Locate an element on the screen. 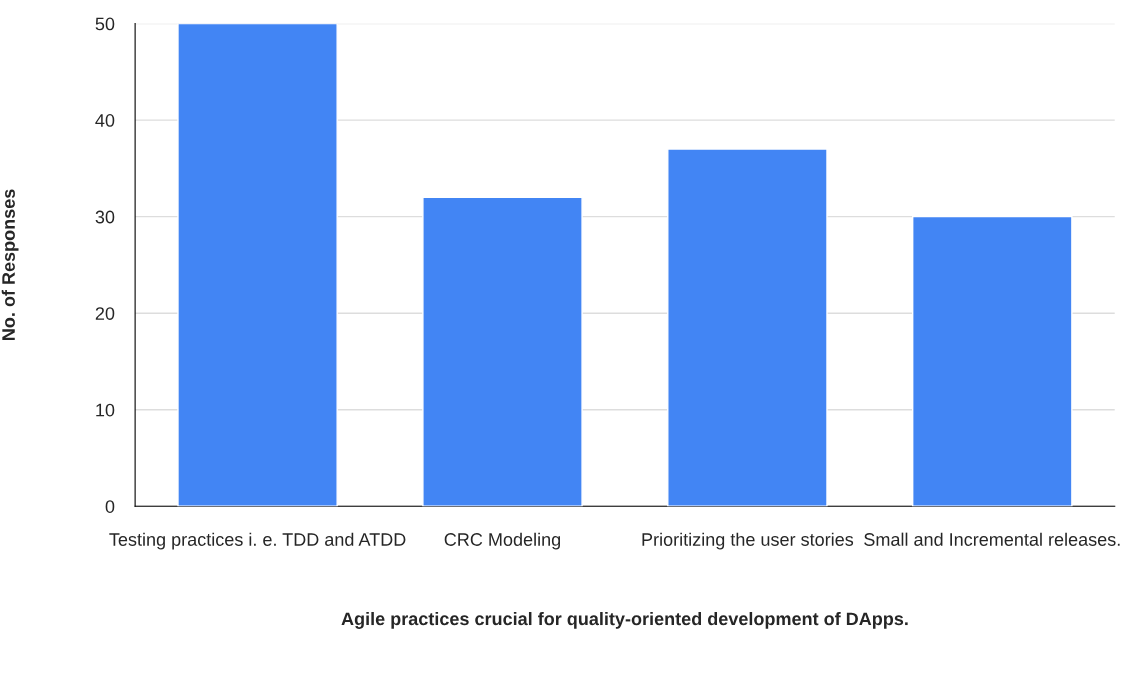 The width and height of the screenshot is (1126, 675). y-tick-label: 50 is located at coordinates (105, 24).